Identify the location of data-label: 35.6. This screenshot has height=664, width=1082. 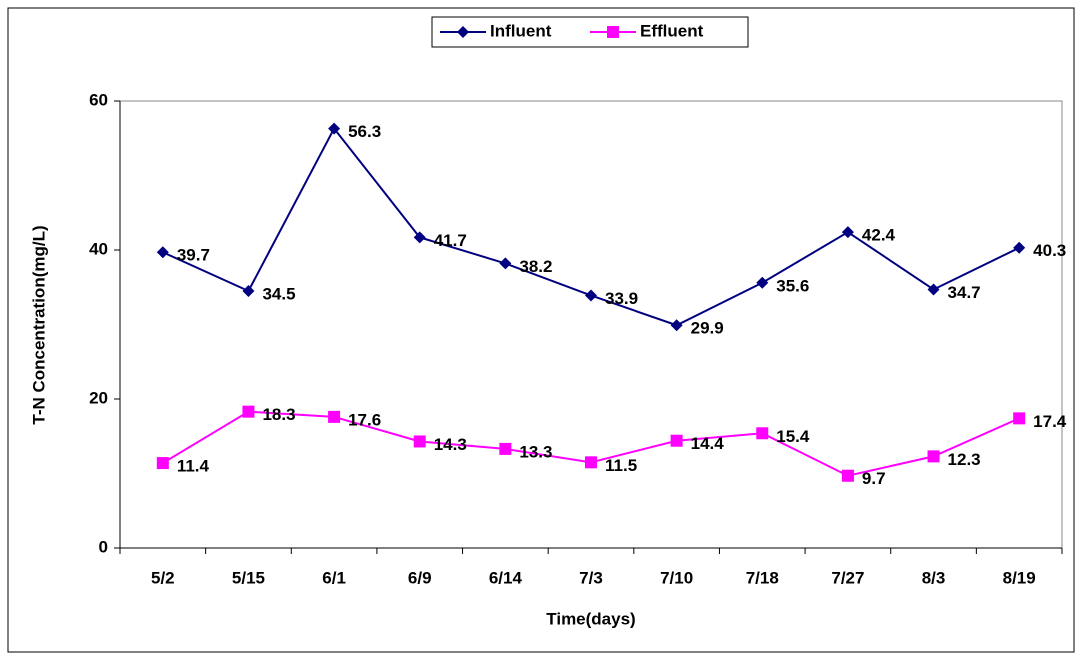
(792, 285).